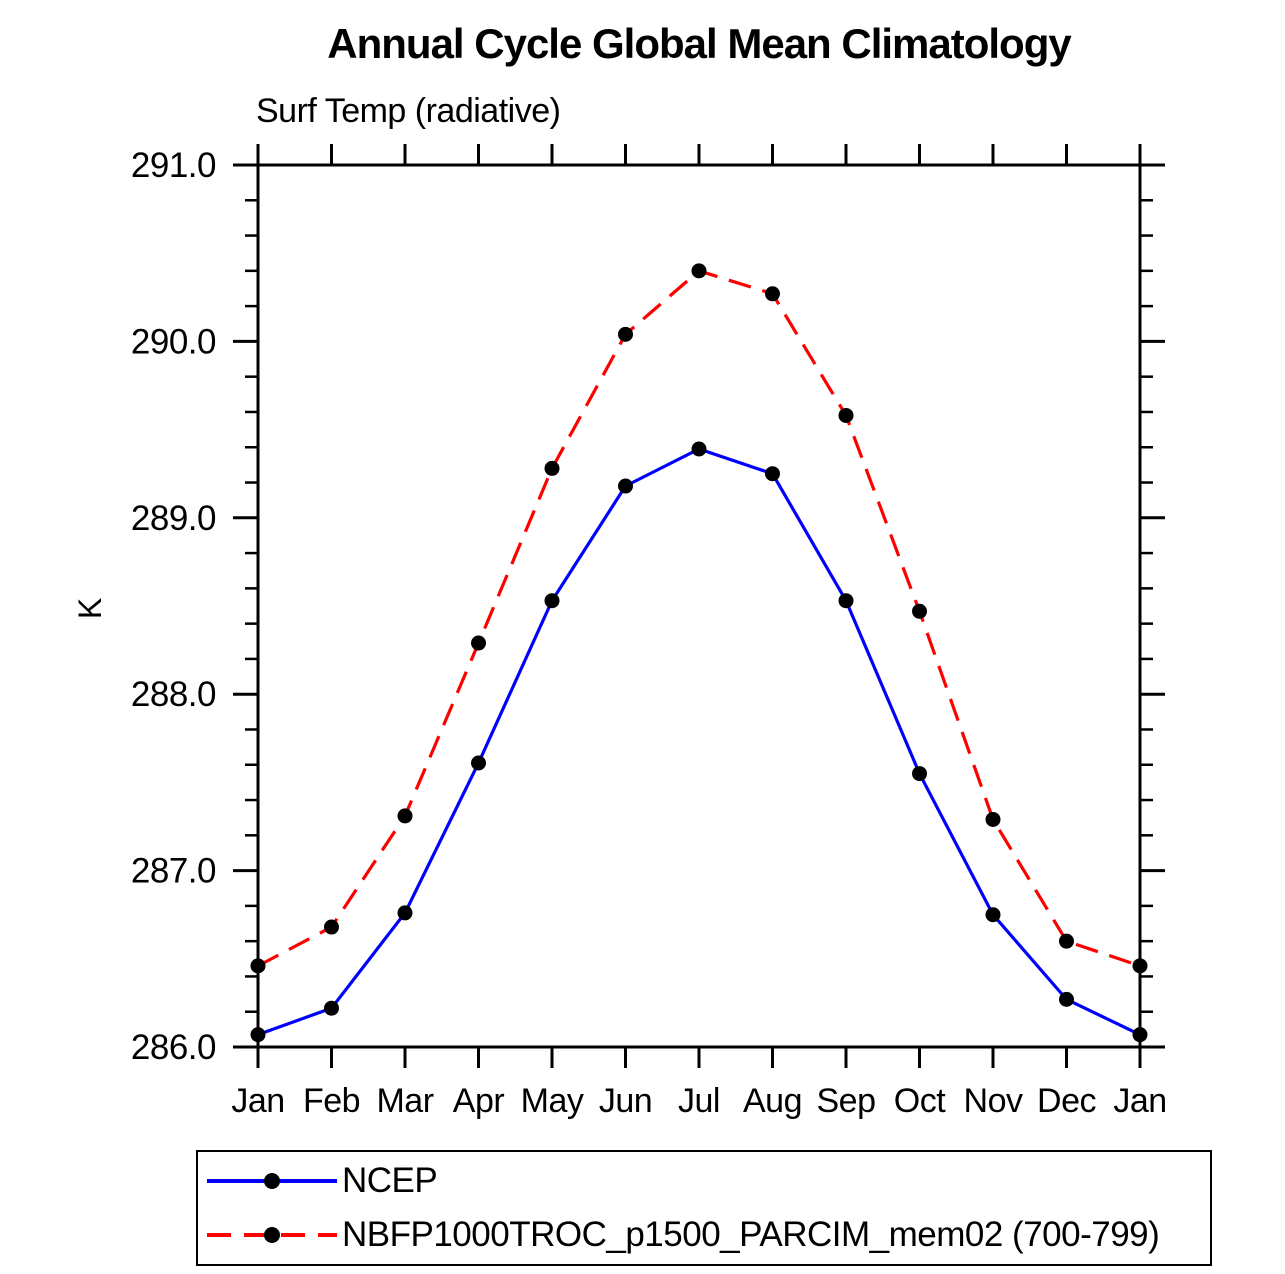 The image size is (1285, 1274). Describe the element at coordinates (920, 1101) in the screenshot. I see `x-tick-label: Oct` at that location.